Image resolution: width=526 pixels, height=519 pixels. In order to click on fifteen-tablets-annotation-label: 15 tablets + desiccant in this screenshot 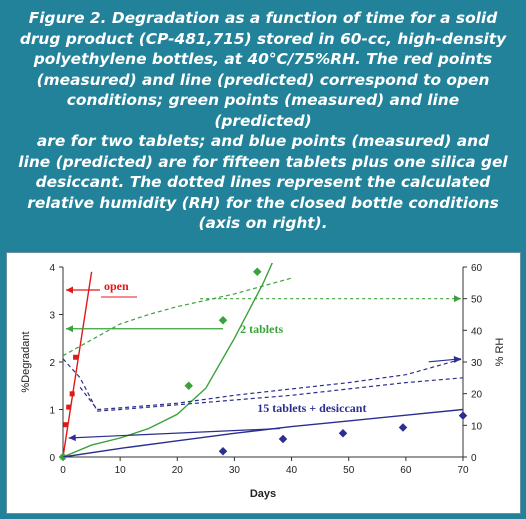, I will do `click(311, 408)`.